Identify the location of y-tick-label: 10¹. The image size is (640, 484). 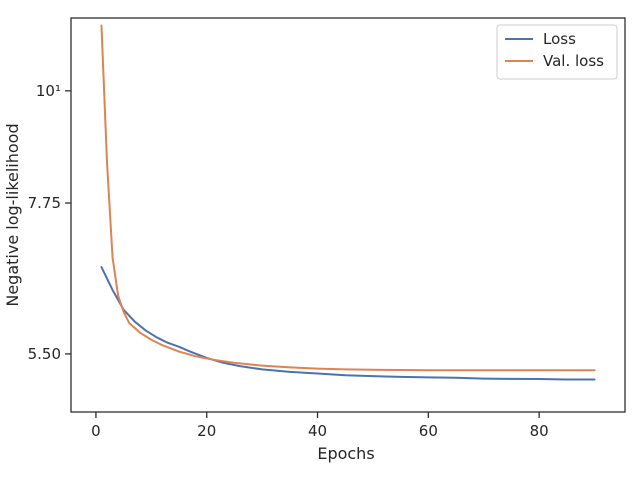
(48, 91).